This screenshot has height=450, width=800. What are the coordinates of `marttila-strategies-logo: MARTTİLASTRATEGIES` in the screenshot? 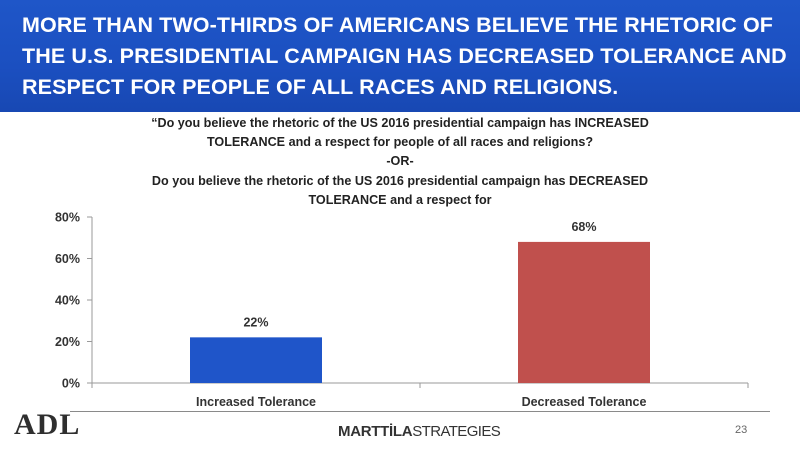 It's located at (419, 432).